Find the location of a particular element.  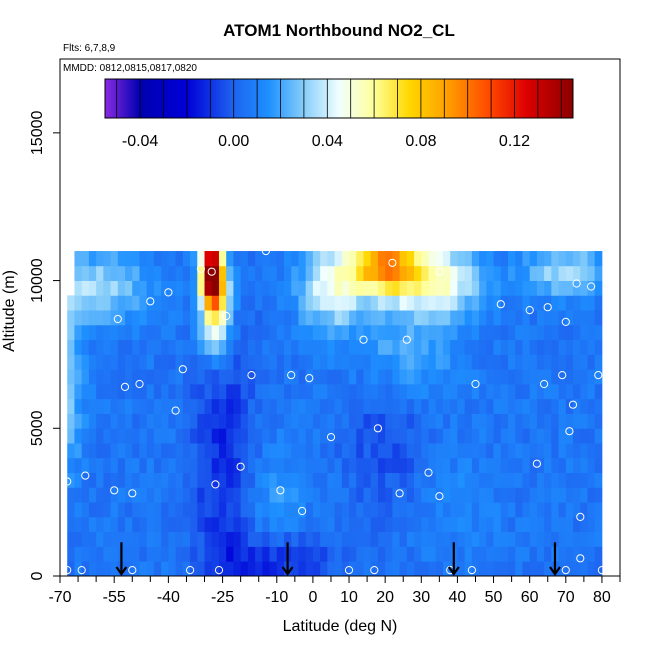

x-tick-label: 40 is located at coordinates (458, 597).